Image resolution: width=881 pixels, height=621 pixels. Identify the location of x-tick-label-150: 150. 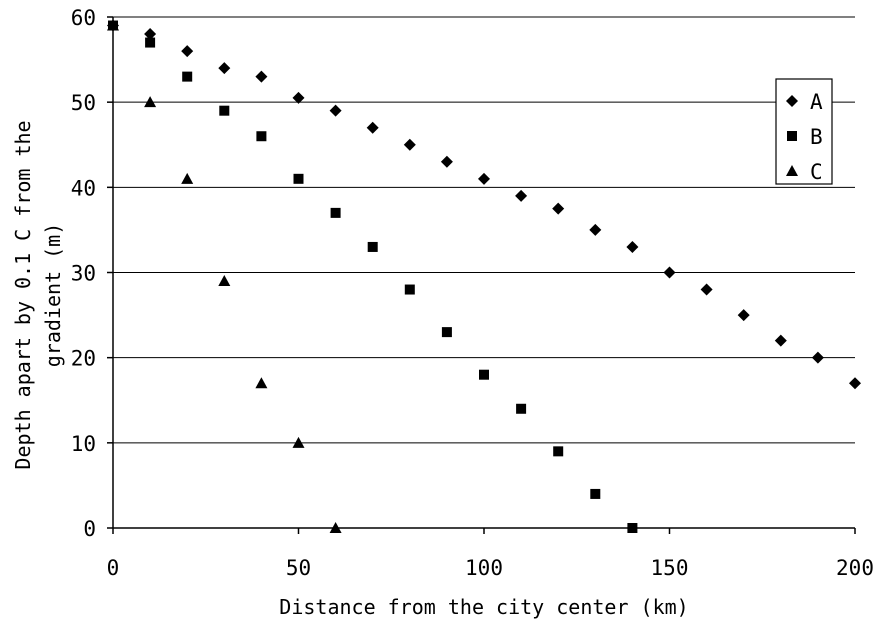
(670, 568).